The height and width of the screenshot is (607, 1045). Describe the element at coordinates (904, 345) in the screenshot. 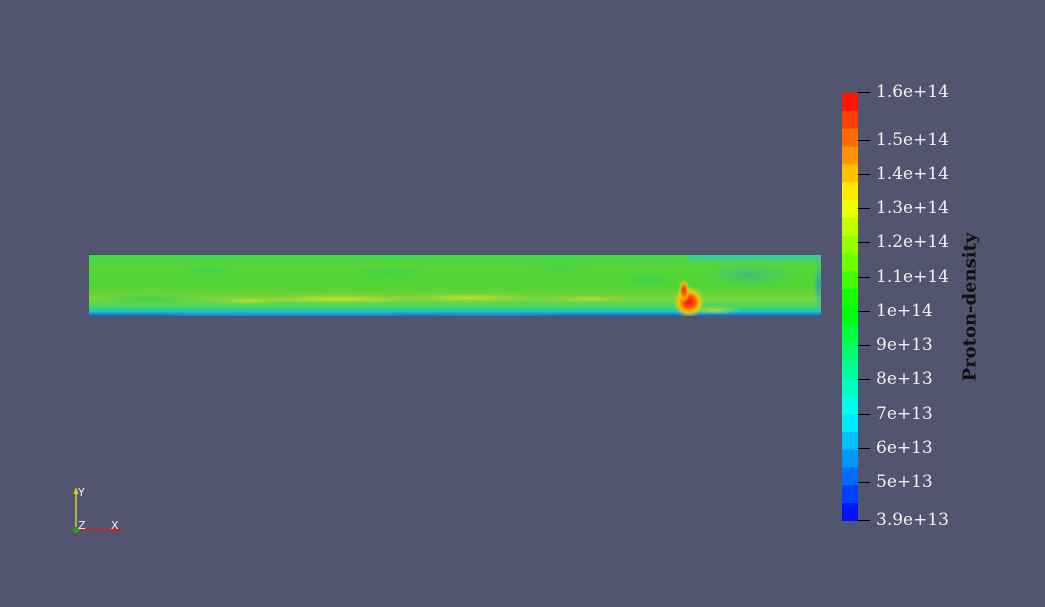

I see `colorbar-tick-label: 9e+13` at that location.